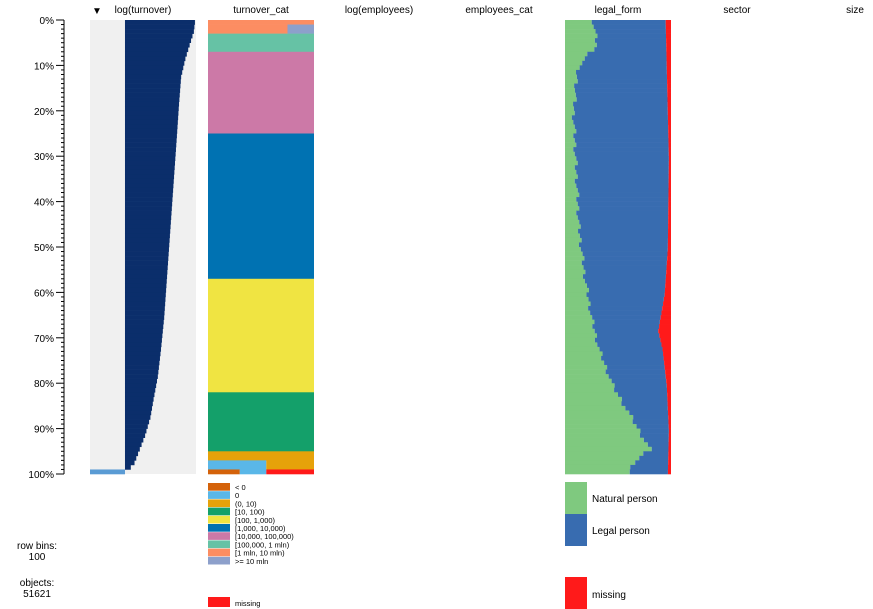 The image size is (873, 609). I want to click on row-bins-label: row bins:, so click(36, 546).